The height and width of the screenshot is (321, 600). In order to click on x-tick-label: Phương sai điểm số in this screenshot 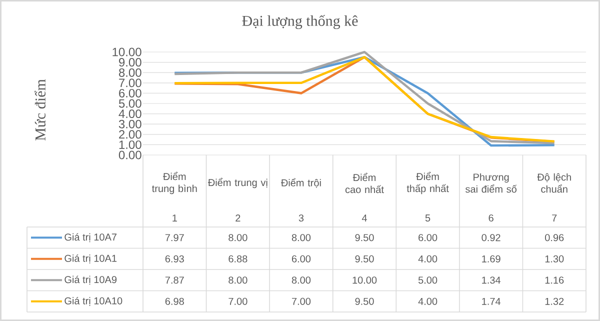, I will do `click(491, 183)`.